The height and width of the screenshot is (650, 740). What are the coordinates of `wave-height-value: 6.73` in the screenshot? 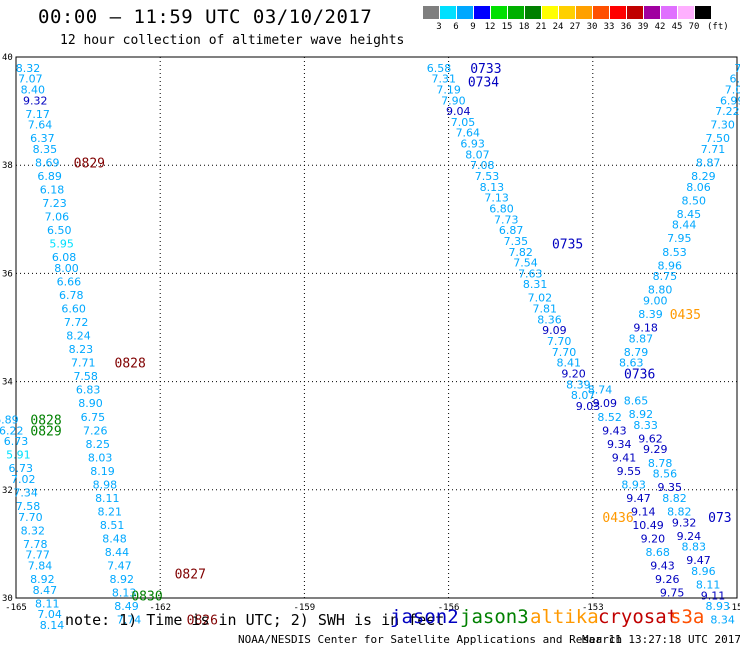 It's located at (21, 468).